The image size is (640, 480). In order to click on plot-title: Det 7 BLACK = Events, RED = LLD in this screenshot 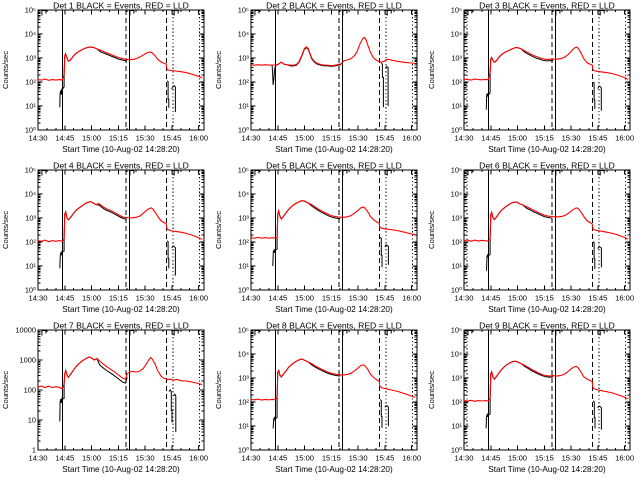, I will do `click(121, 326)`.